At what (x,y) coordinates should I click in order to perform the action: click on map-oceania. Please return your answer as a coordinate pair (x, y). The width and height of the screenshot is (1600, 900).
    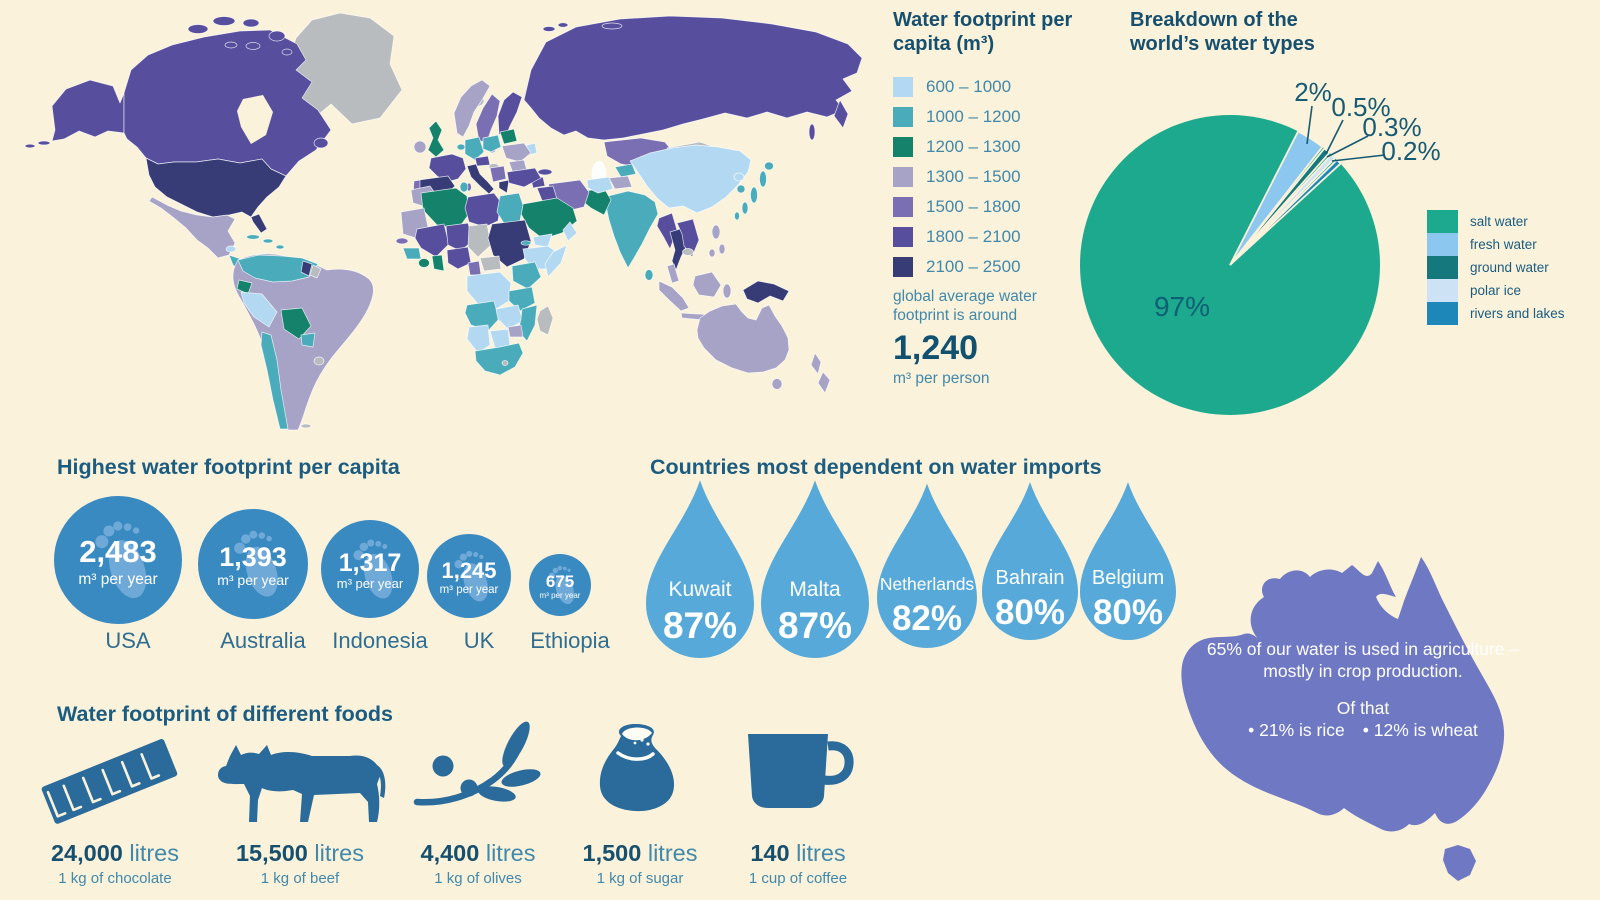
    Looking at the image, I should click on (763, 337).